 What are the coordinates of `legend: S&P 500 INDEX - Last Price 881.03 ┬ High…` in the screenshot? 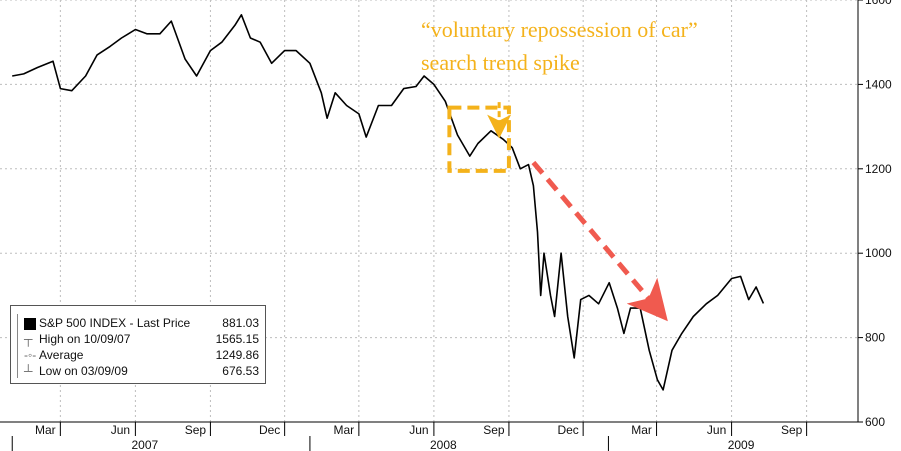 It's located at (138, 344).